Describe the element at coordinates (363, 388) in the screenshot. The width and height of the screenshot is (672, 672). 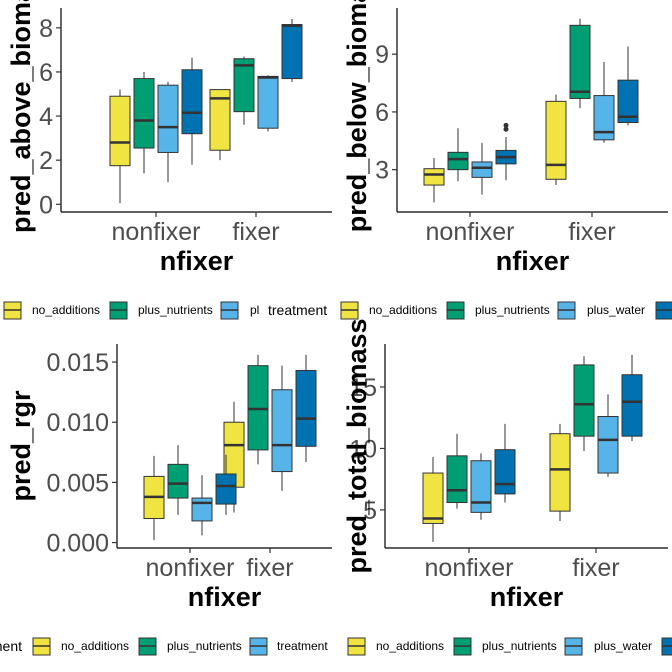
I see `y-tick-label: 15` at that location.